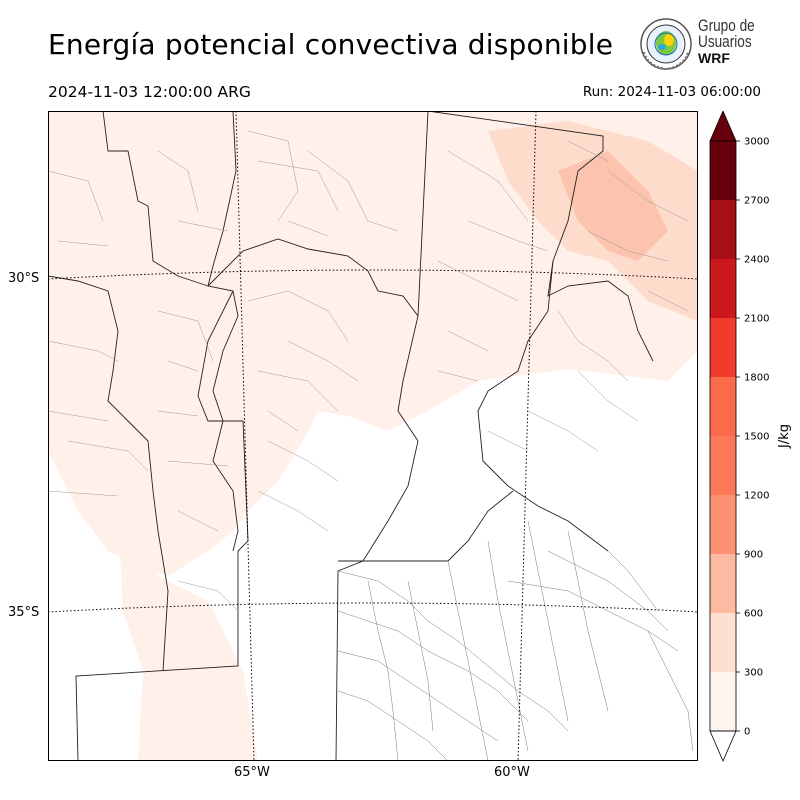 This screenshot has width=800, height=800. I want to click on cape-region-northeast-strong, so click(613, 206).